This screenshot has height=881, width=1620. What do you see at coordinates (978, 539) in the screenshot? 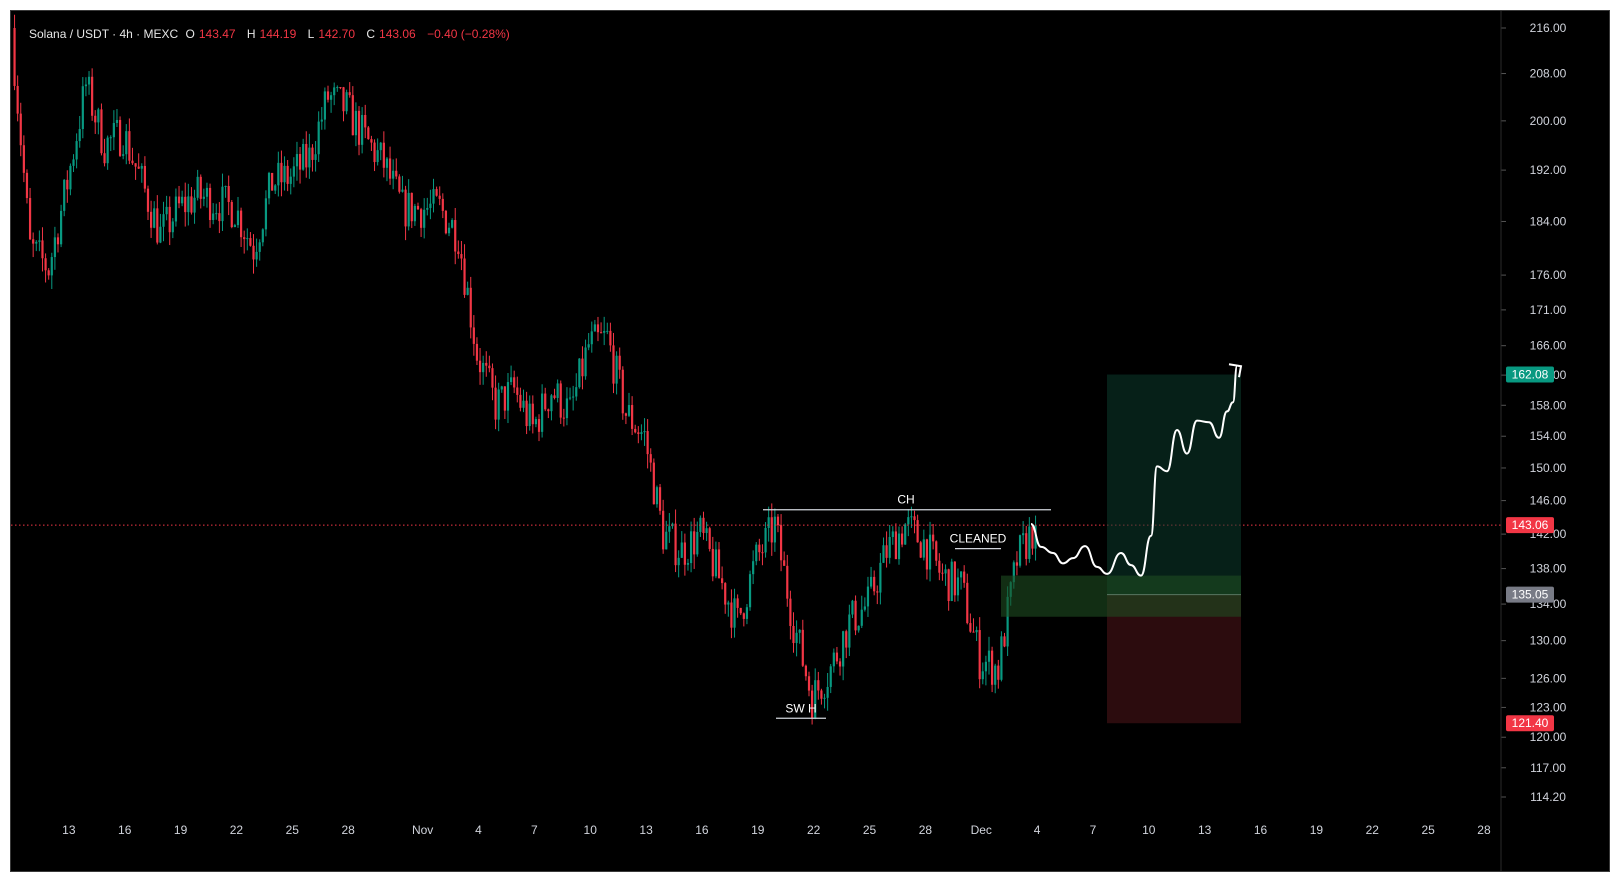
I see `cleaned-label: CLEANED` at bounding box center [978, 539].